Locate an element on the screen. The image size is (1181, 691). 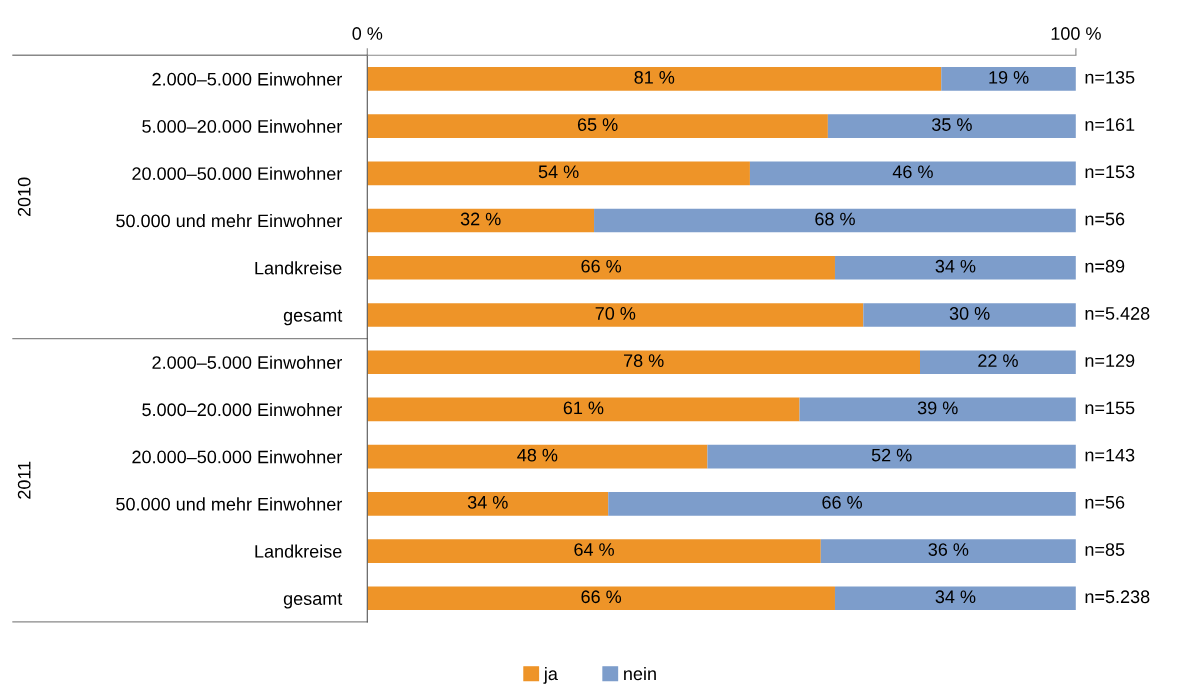
data-label: 36 % is located at coordinates (948, 549).